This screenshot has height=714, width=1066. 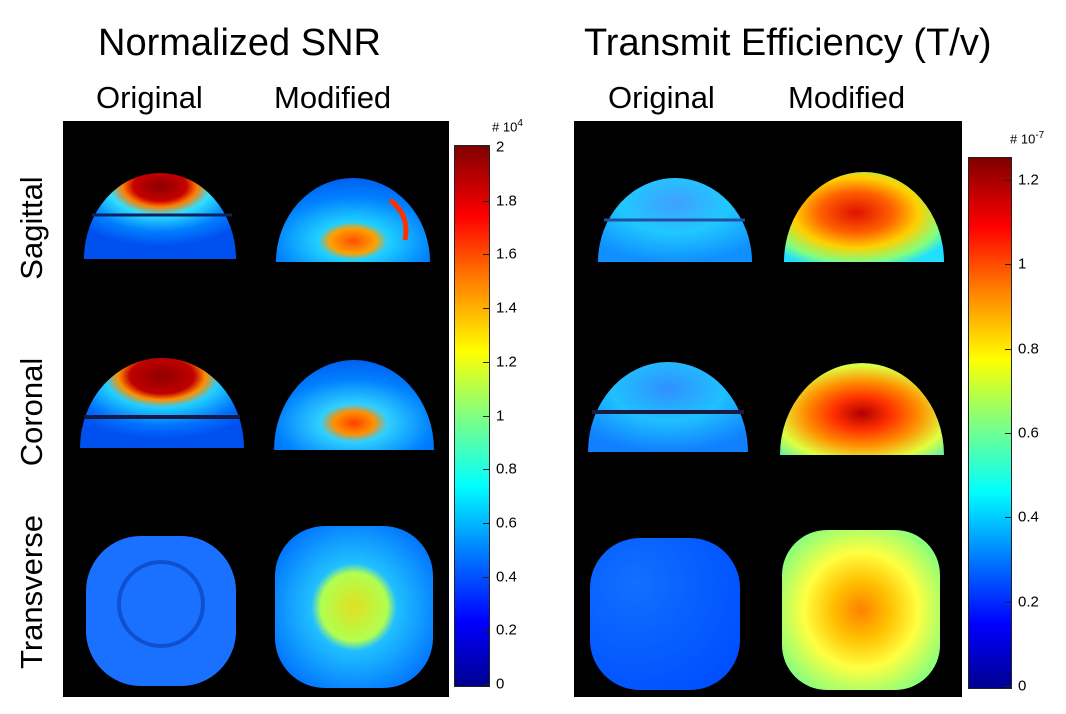 What do you see at coordinates (990, 423) in the screenshot?
I see `tx-colorbar` at bounding box center [990, 423].